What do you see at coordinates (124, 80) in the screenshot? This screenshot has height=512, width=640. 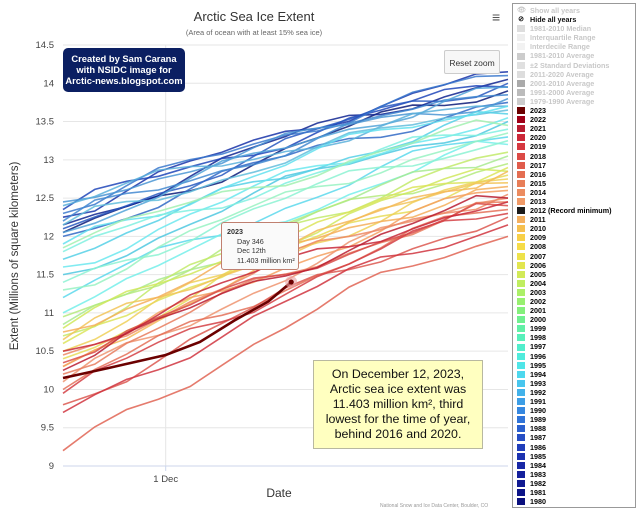 I see `credit-line-3: Arctic-news.blogspot.com` at bounding box center [124, 80].